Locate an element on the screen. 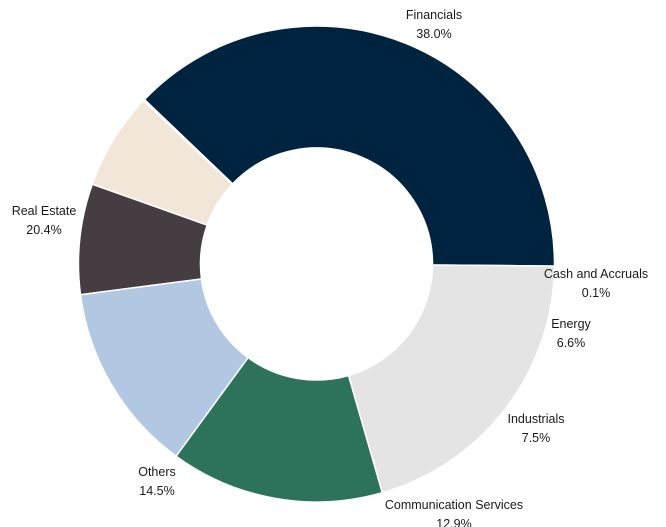 This screenshot has width=666, height=527. slice-label-name: Cash and Accruals is located at coordinates (596, 274).